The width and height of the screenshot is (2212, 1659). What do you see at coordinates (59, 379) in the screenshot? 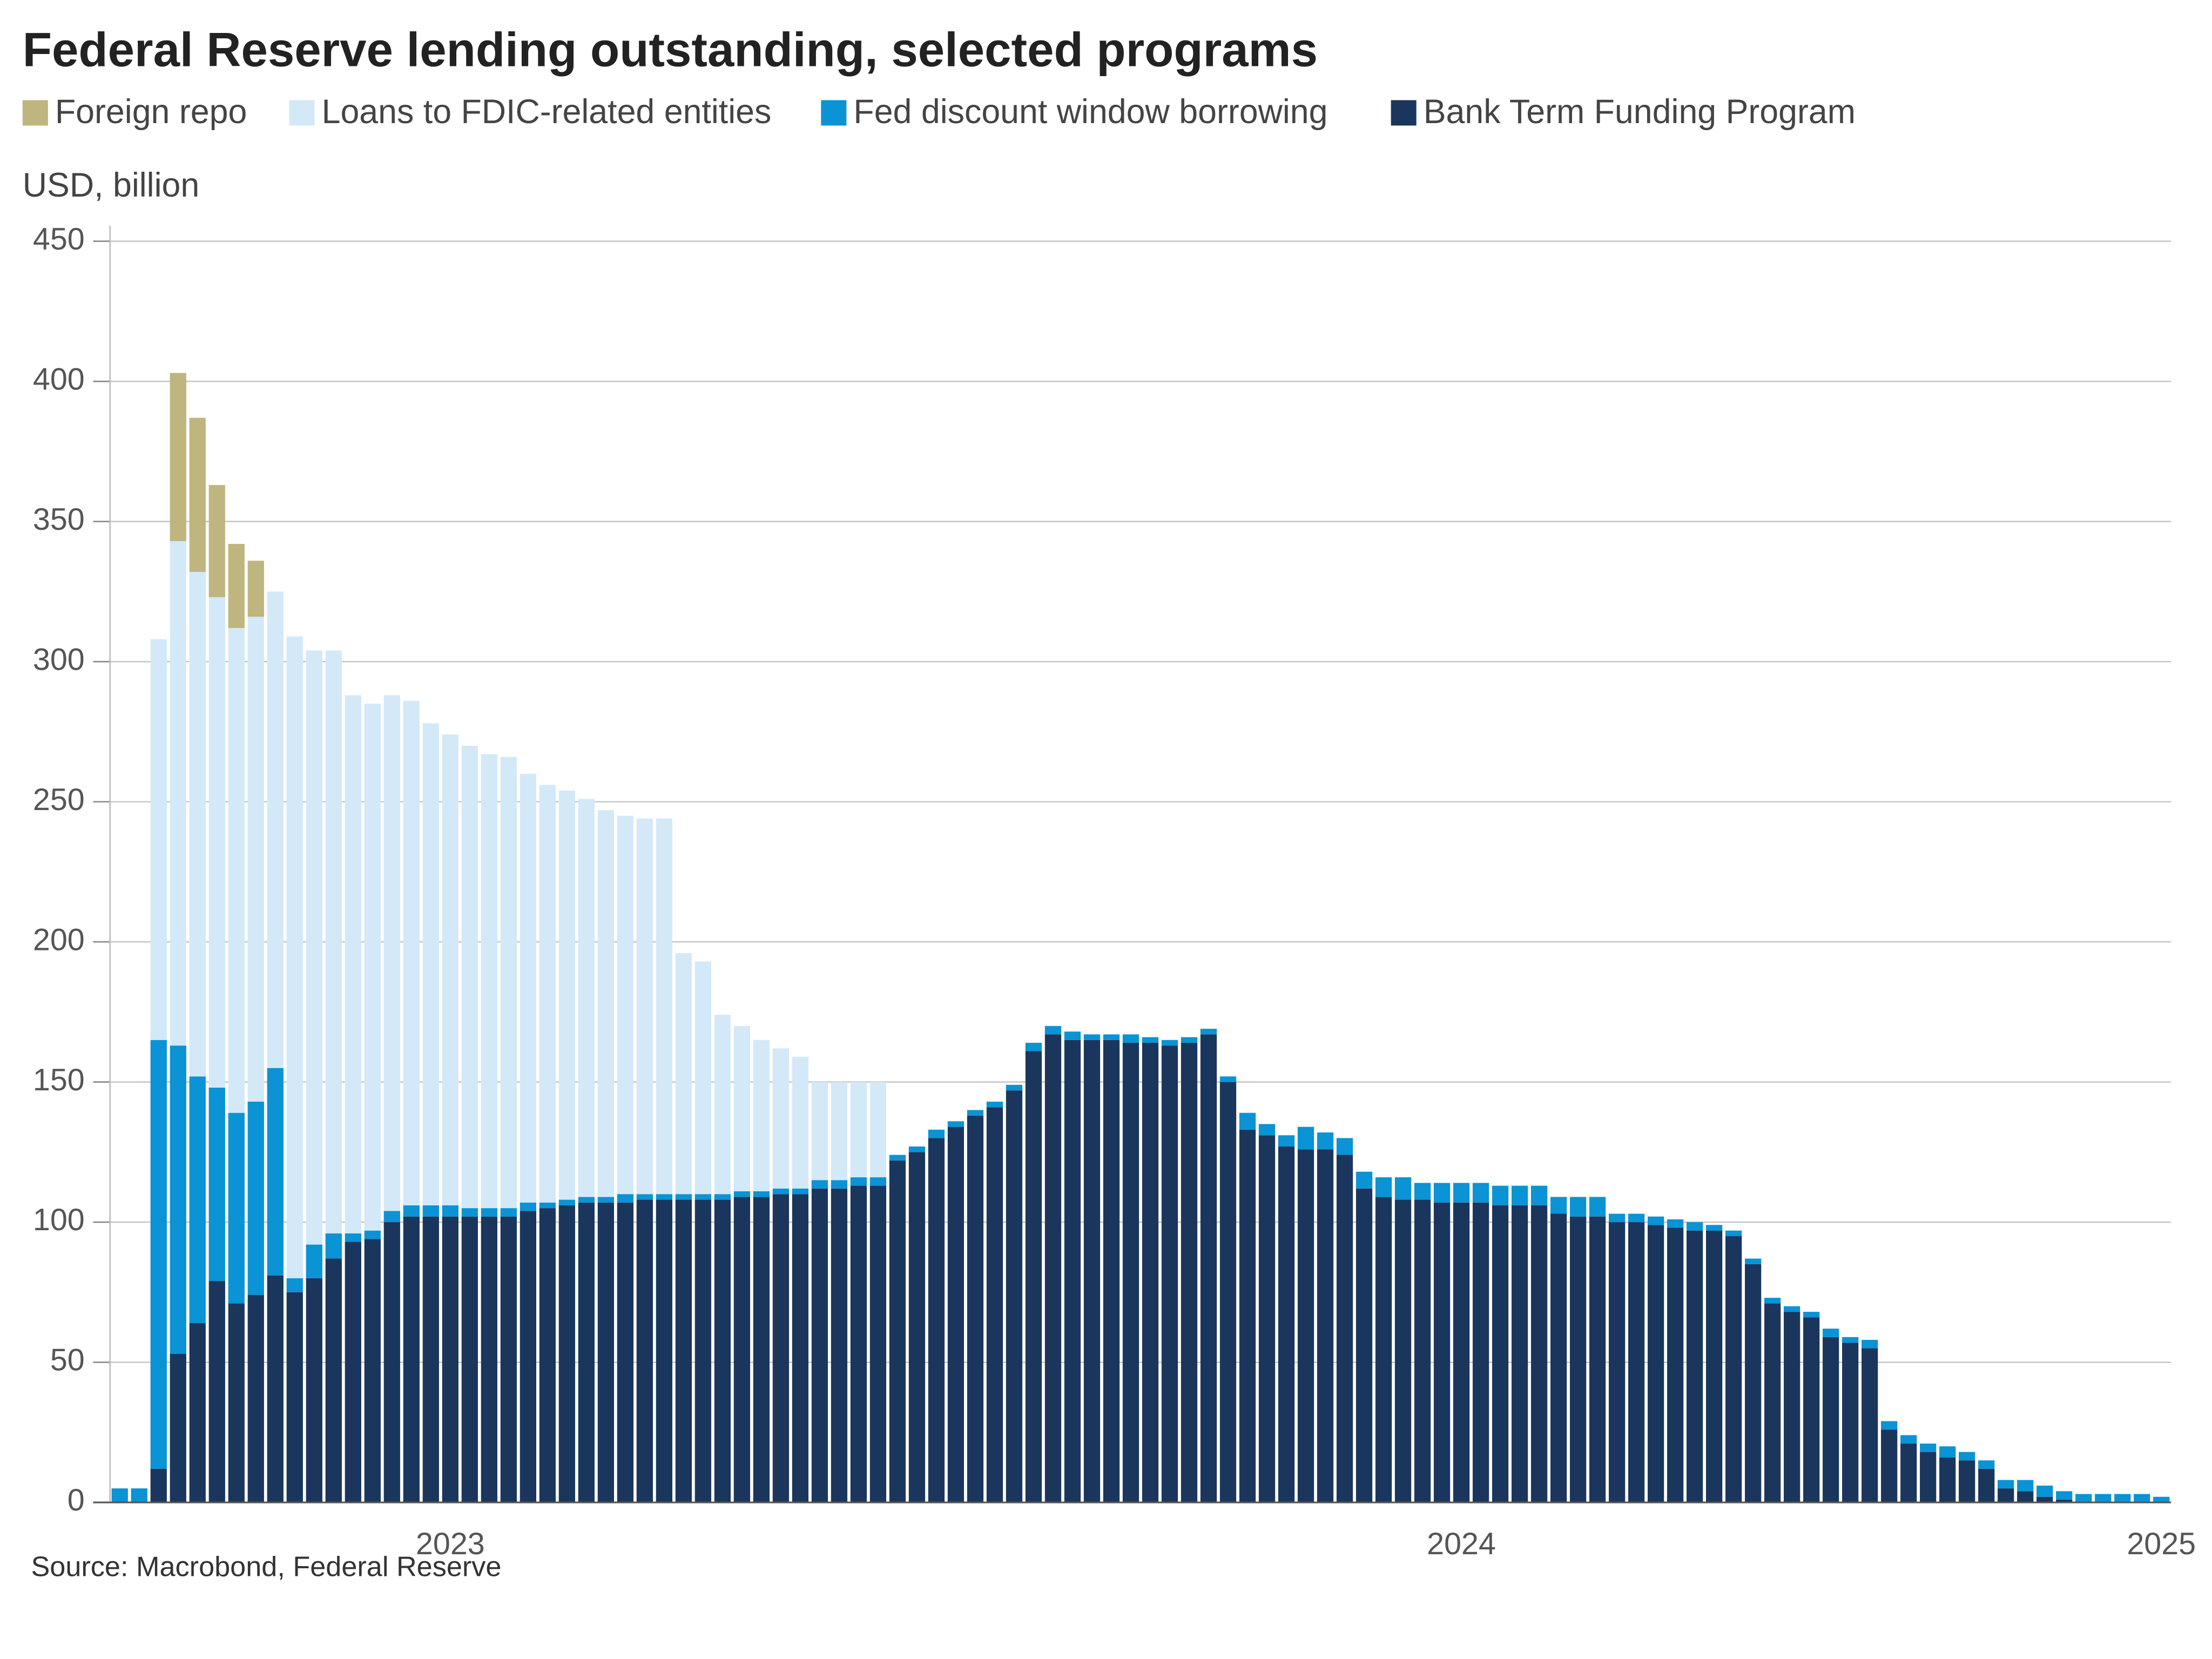
I see `y-tick-label: 400` at bounding box center [59, 379].